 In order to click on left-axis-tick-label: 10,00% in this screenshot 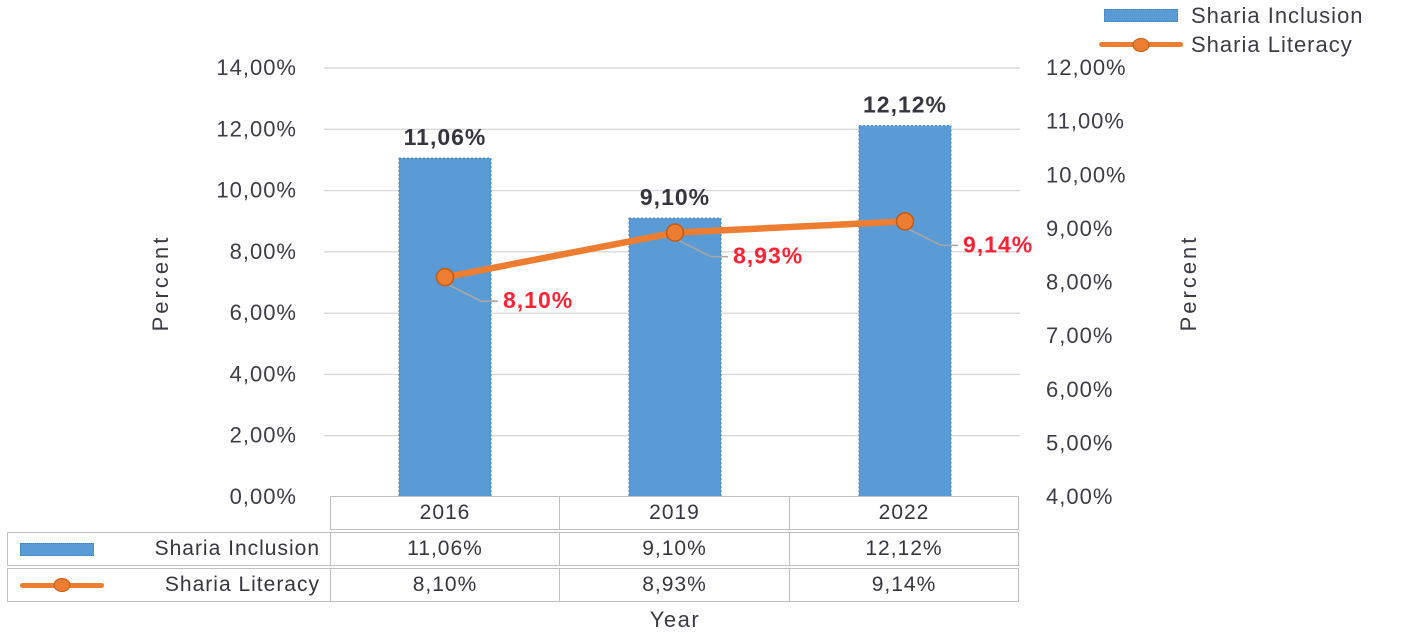, I will do `click(256, 190)`.